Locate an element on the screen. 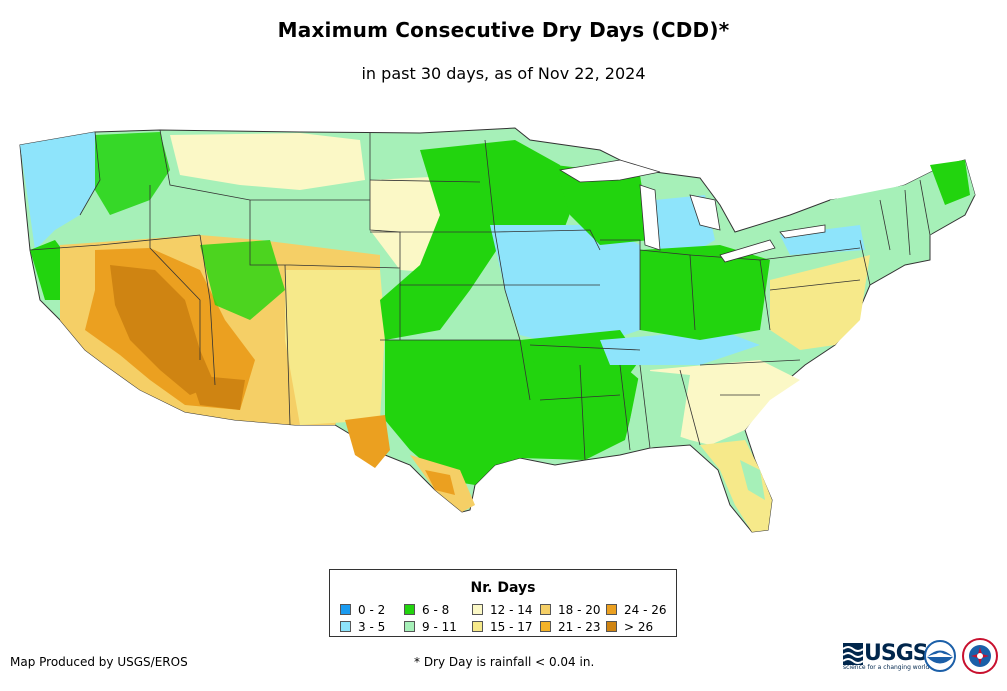 The image size is (1007, 691). legend-item-0-2: 0 - 2 is located at coordinates (362, 610).